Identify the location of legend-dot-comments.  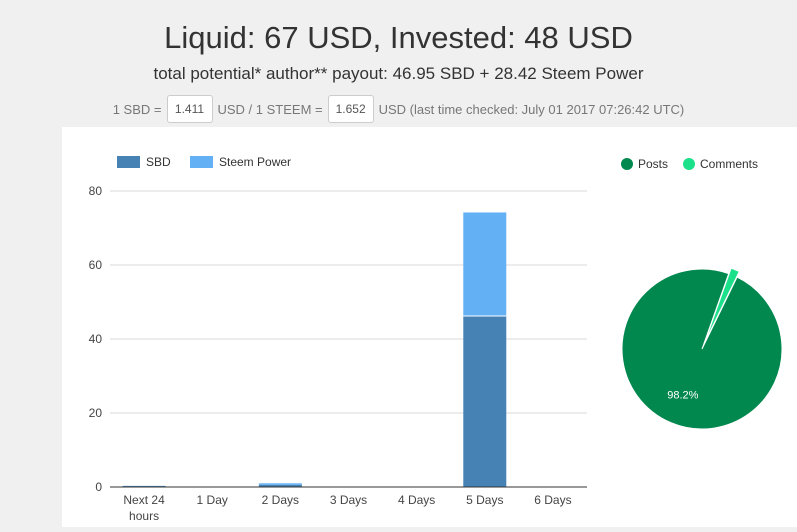
(689, 164).